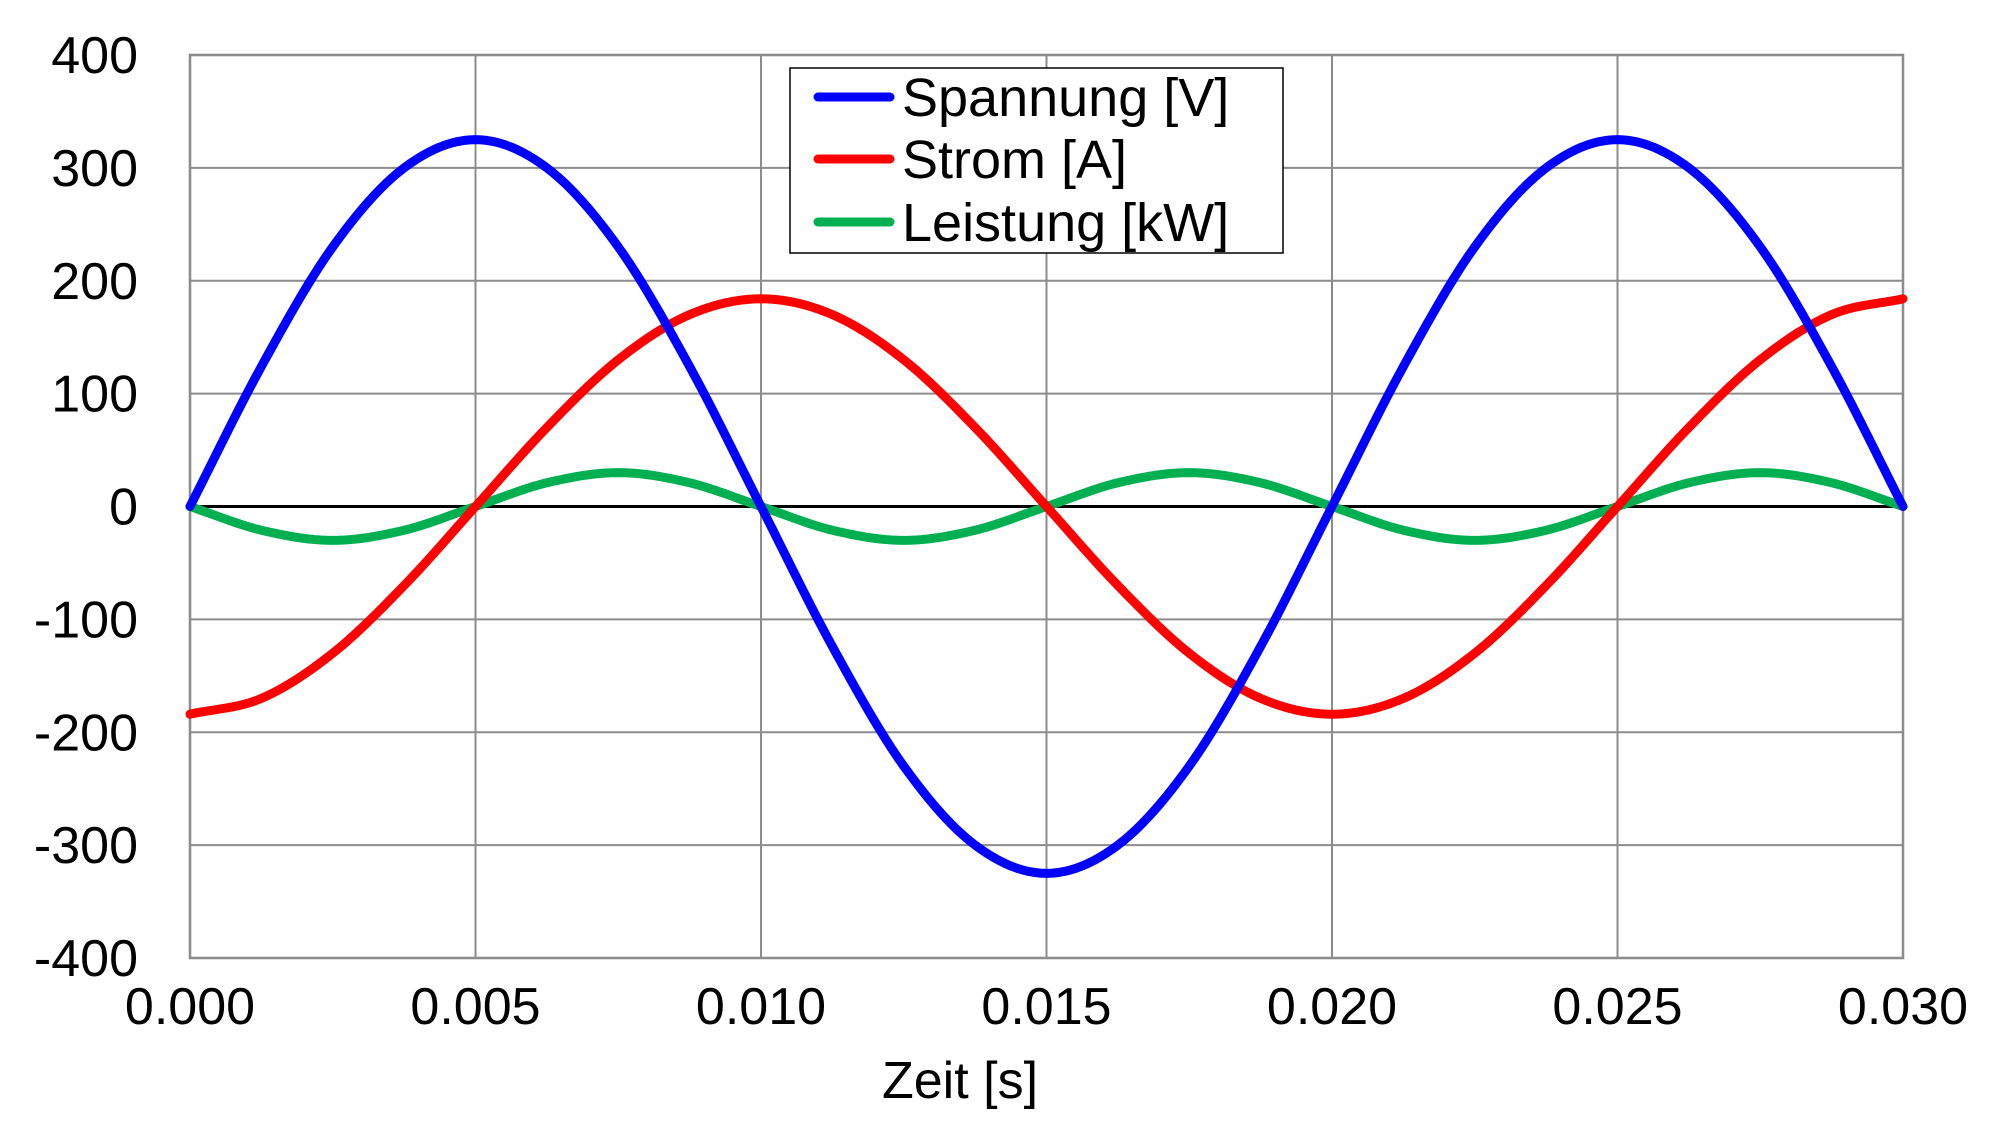 The image size is (2000, 1132). Describe the element at coordinates (86, 846) in the screenshot. I see `y-tick-label: -300` at that location.